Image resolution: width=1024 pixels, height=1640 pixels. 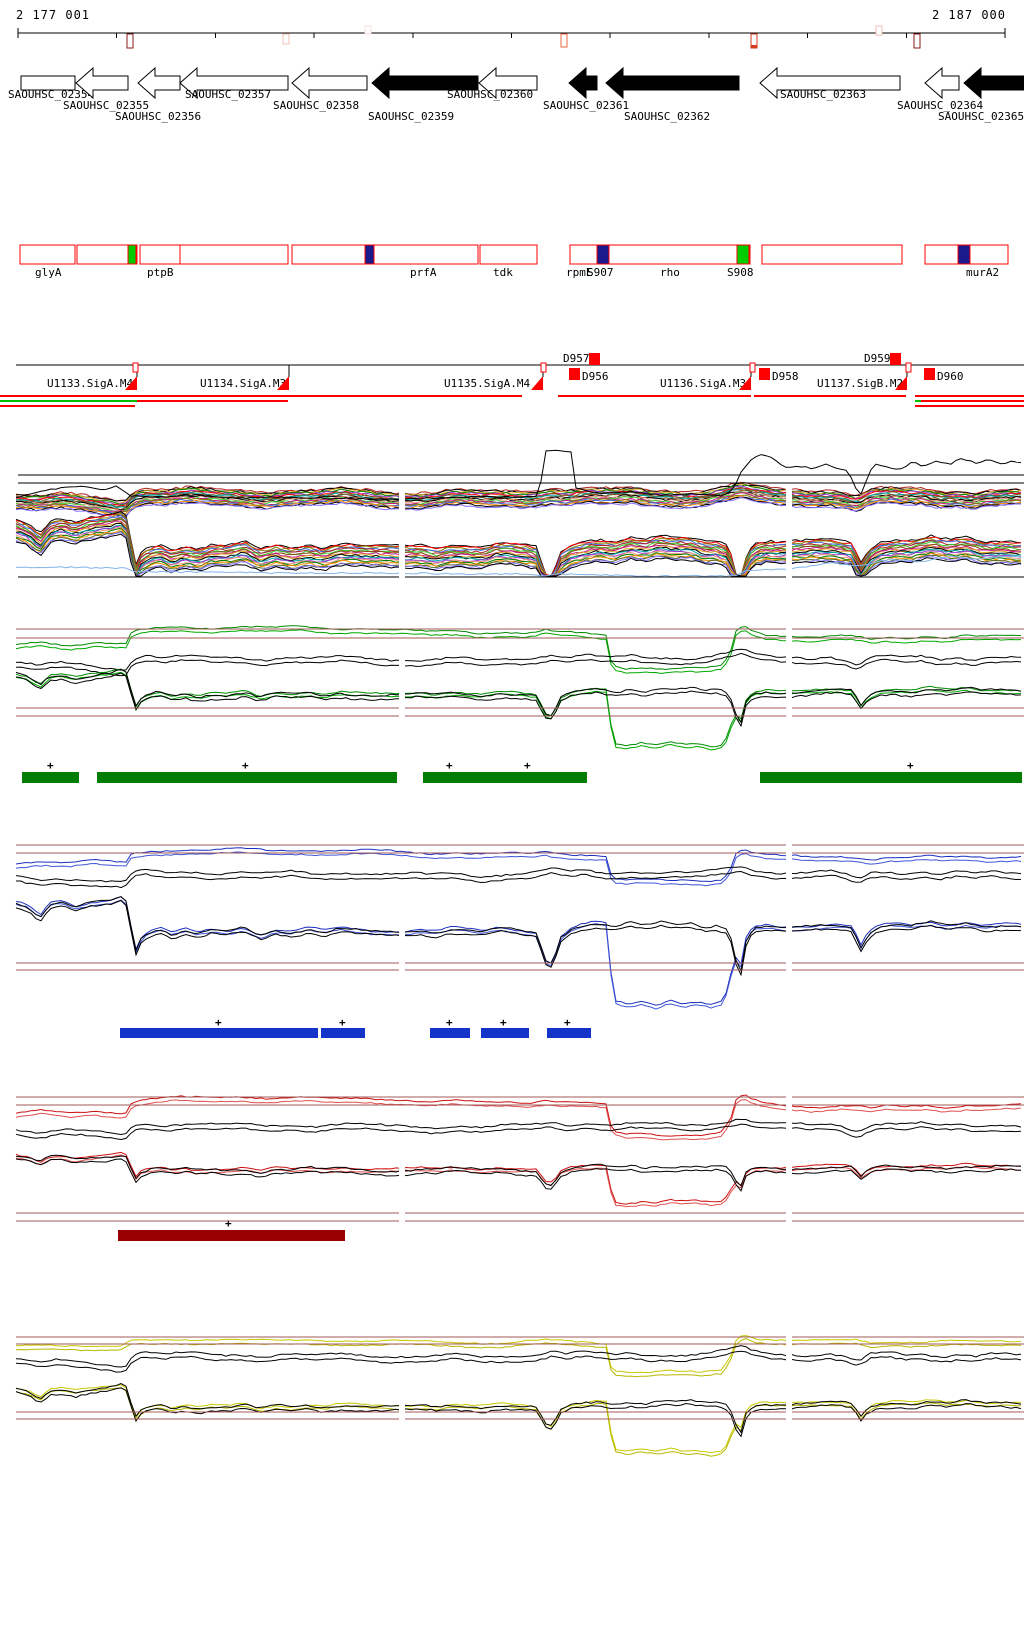 What do you see at coordinates (53, 15) in the screenshot?
I see `ruler-start-coordinate: 2 177 001` at bounding box center [53, 15].